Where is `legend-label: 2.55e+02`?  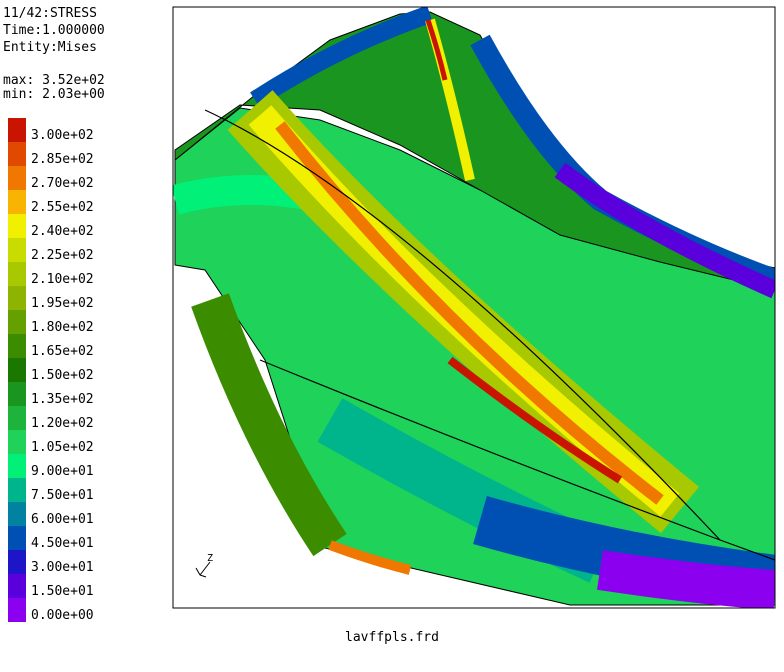
legend-label: 2.55e+02 is located at coordinates (62, 207).